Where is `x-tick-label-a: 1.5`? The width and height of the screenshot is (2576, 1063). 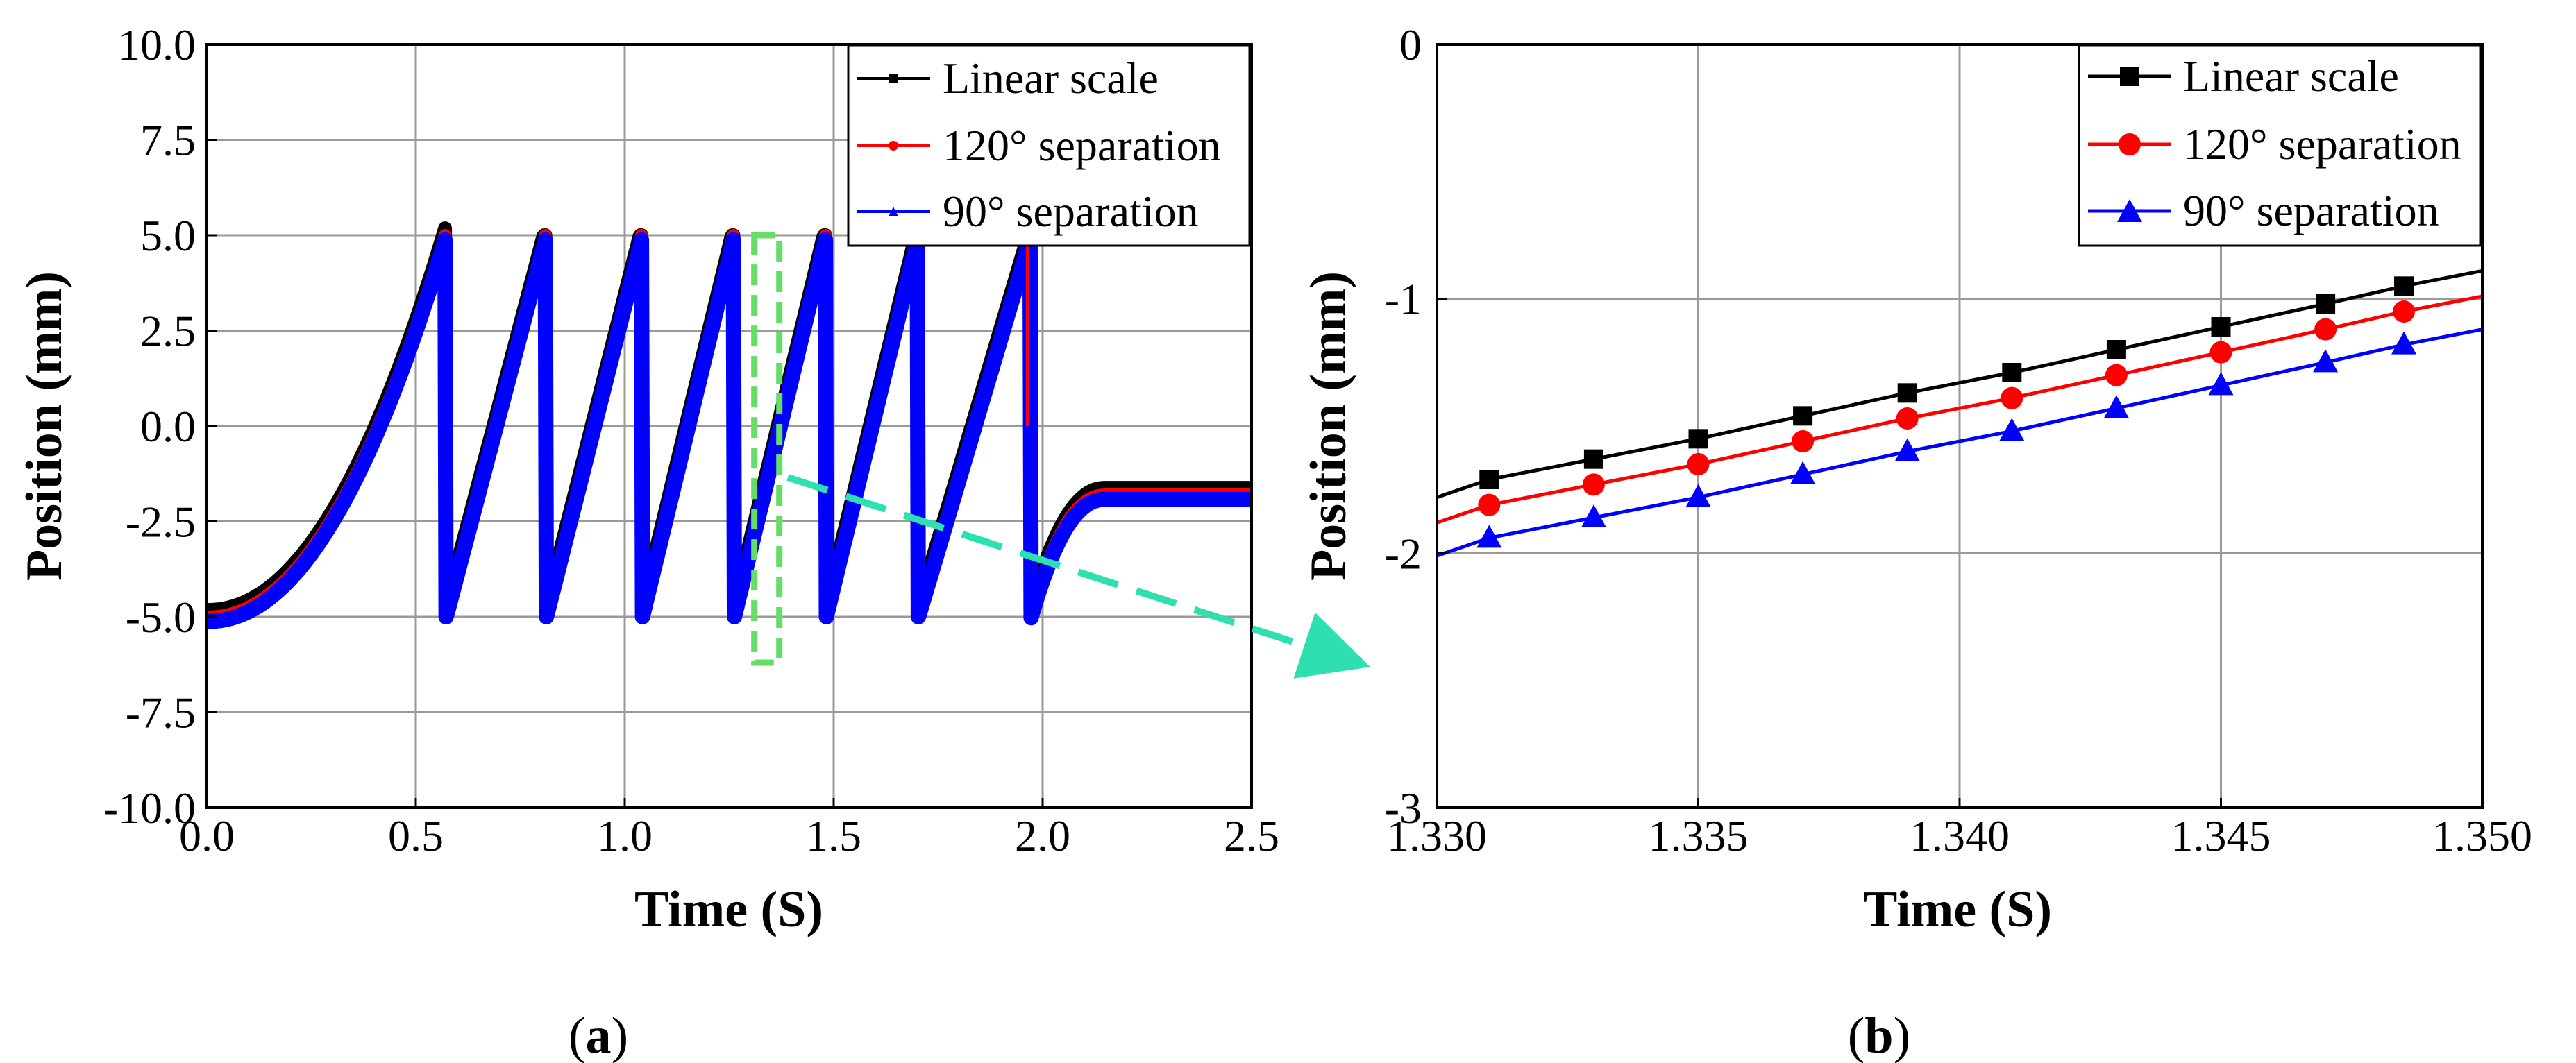 x-tick-label-a: 1.5 is located at coordinates (833, 835).